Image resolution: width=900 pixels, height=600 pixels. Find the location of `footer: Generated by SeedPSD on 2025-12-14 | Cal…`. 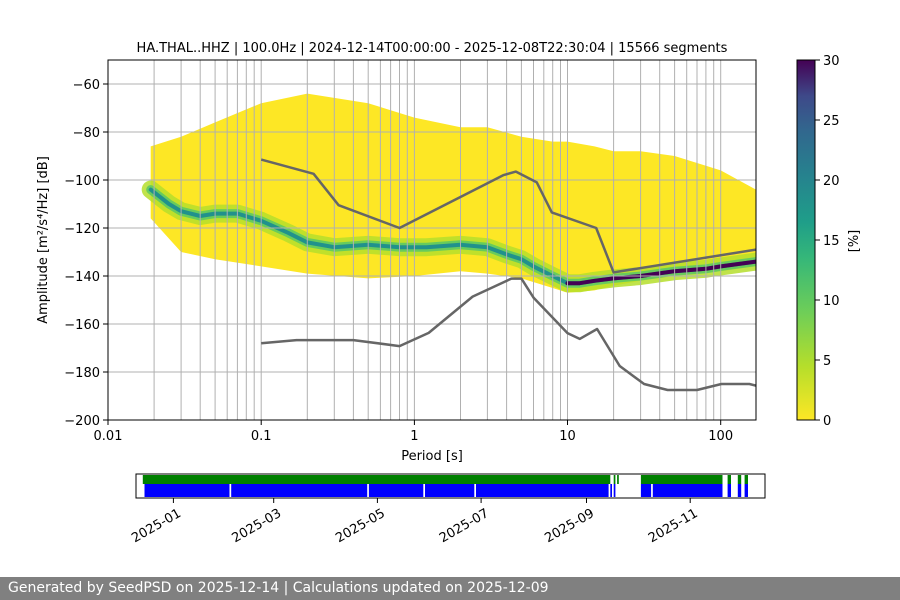

footer: Generated by SeedPSD on 2025-12-14 | Cal… is located at coordinates (450, 588).